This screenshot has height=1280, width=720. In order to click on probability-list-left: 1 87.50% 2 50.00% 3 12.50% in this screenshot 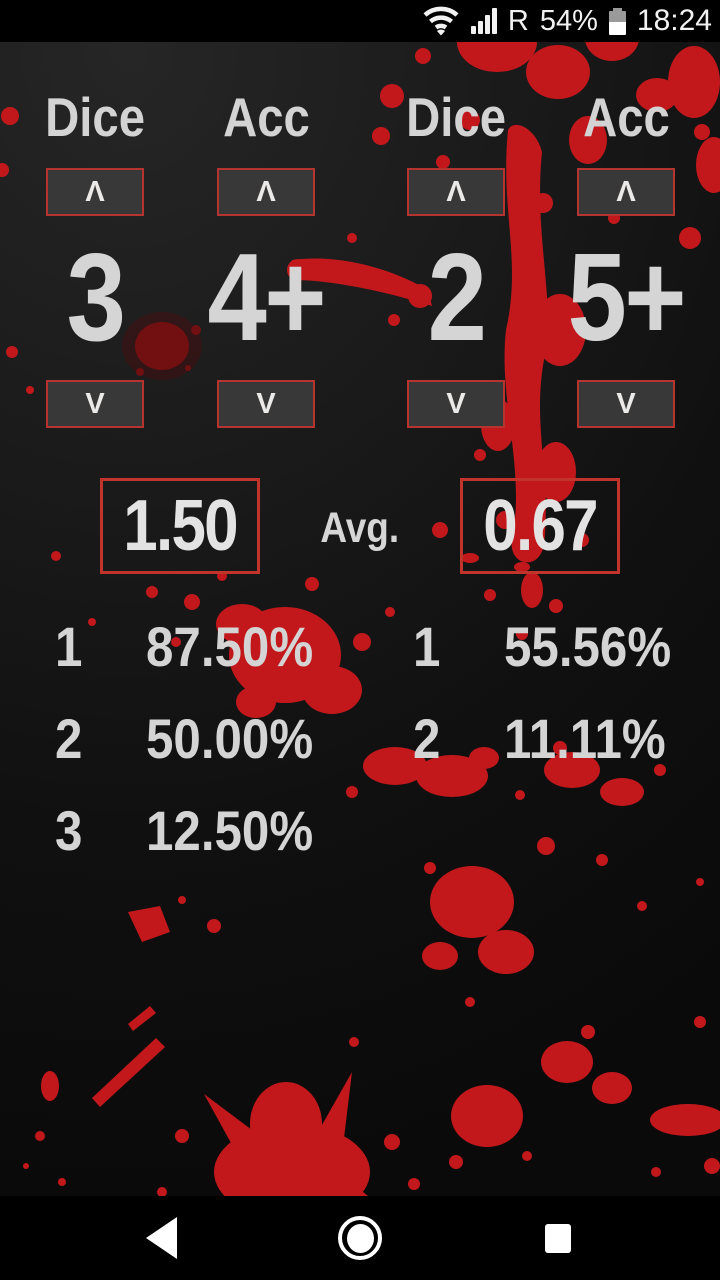, I will do `click(194, 738)`.